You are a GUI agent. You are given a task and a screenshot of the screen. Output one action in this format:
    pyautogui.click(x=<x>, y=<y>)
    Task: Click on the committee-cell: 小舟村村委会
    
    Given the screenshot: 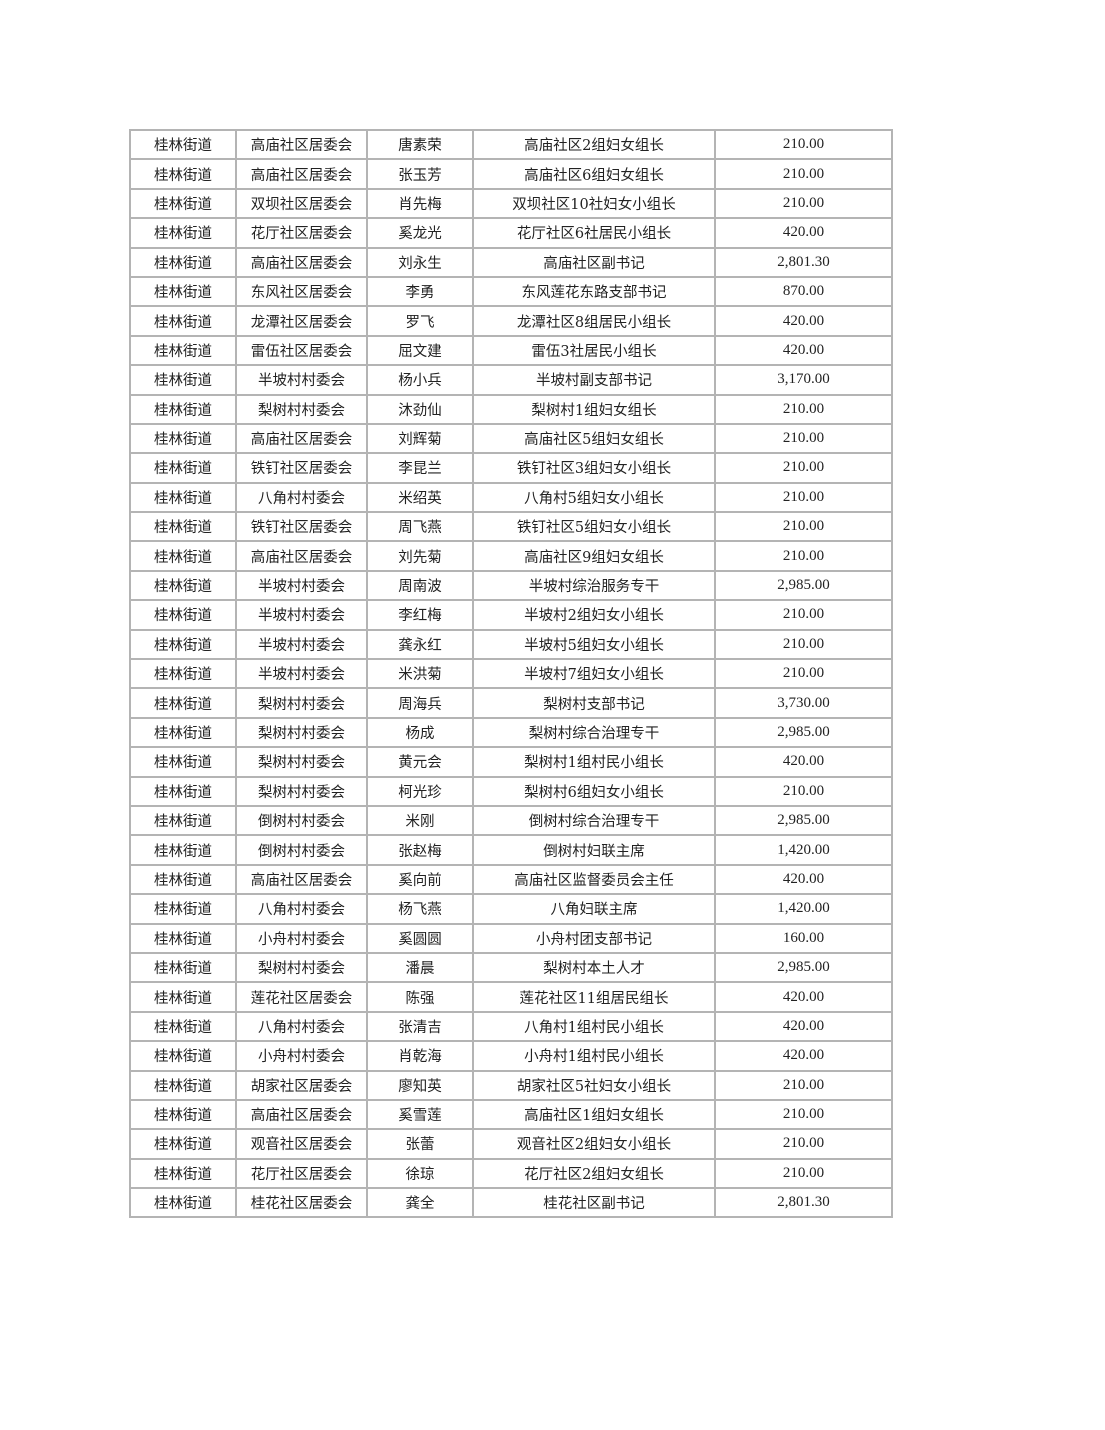 What is the action you would take?
    pyautogui.click(x=301, y=1056)
    